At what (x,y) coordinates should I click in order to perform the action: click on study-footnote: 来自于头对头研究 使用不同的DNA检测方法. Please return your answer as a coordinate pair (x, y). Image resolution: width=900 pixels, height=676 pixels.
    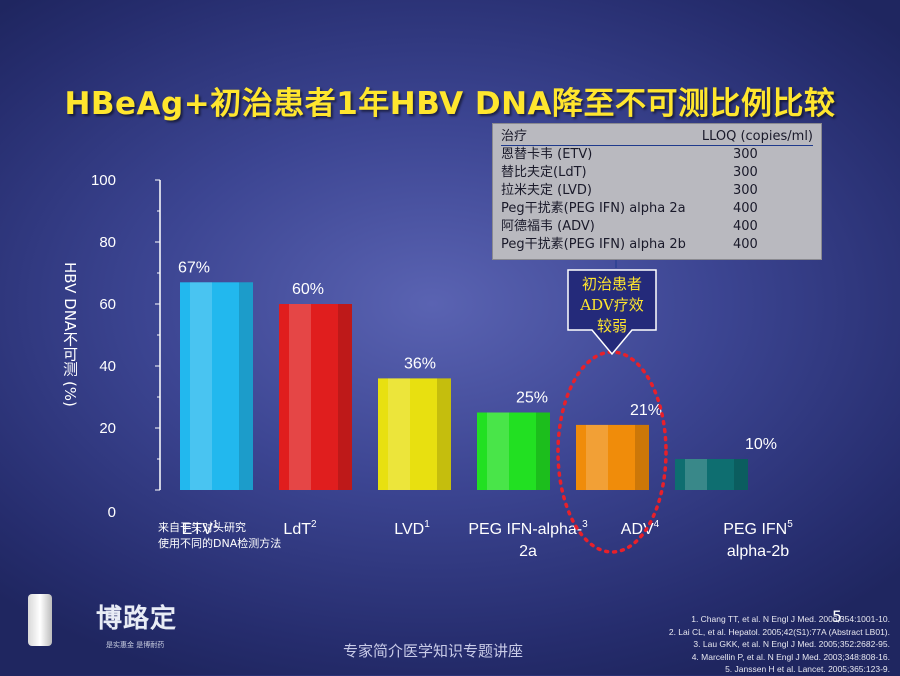
    Looking at the image, I should click on (219, 536).